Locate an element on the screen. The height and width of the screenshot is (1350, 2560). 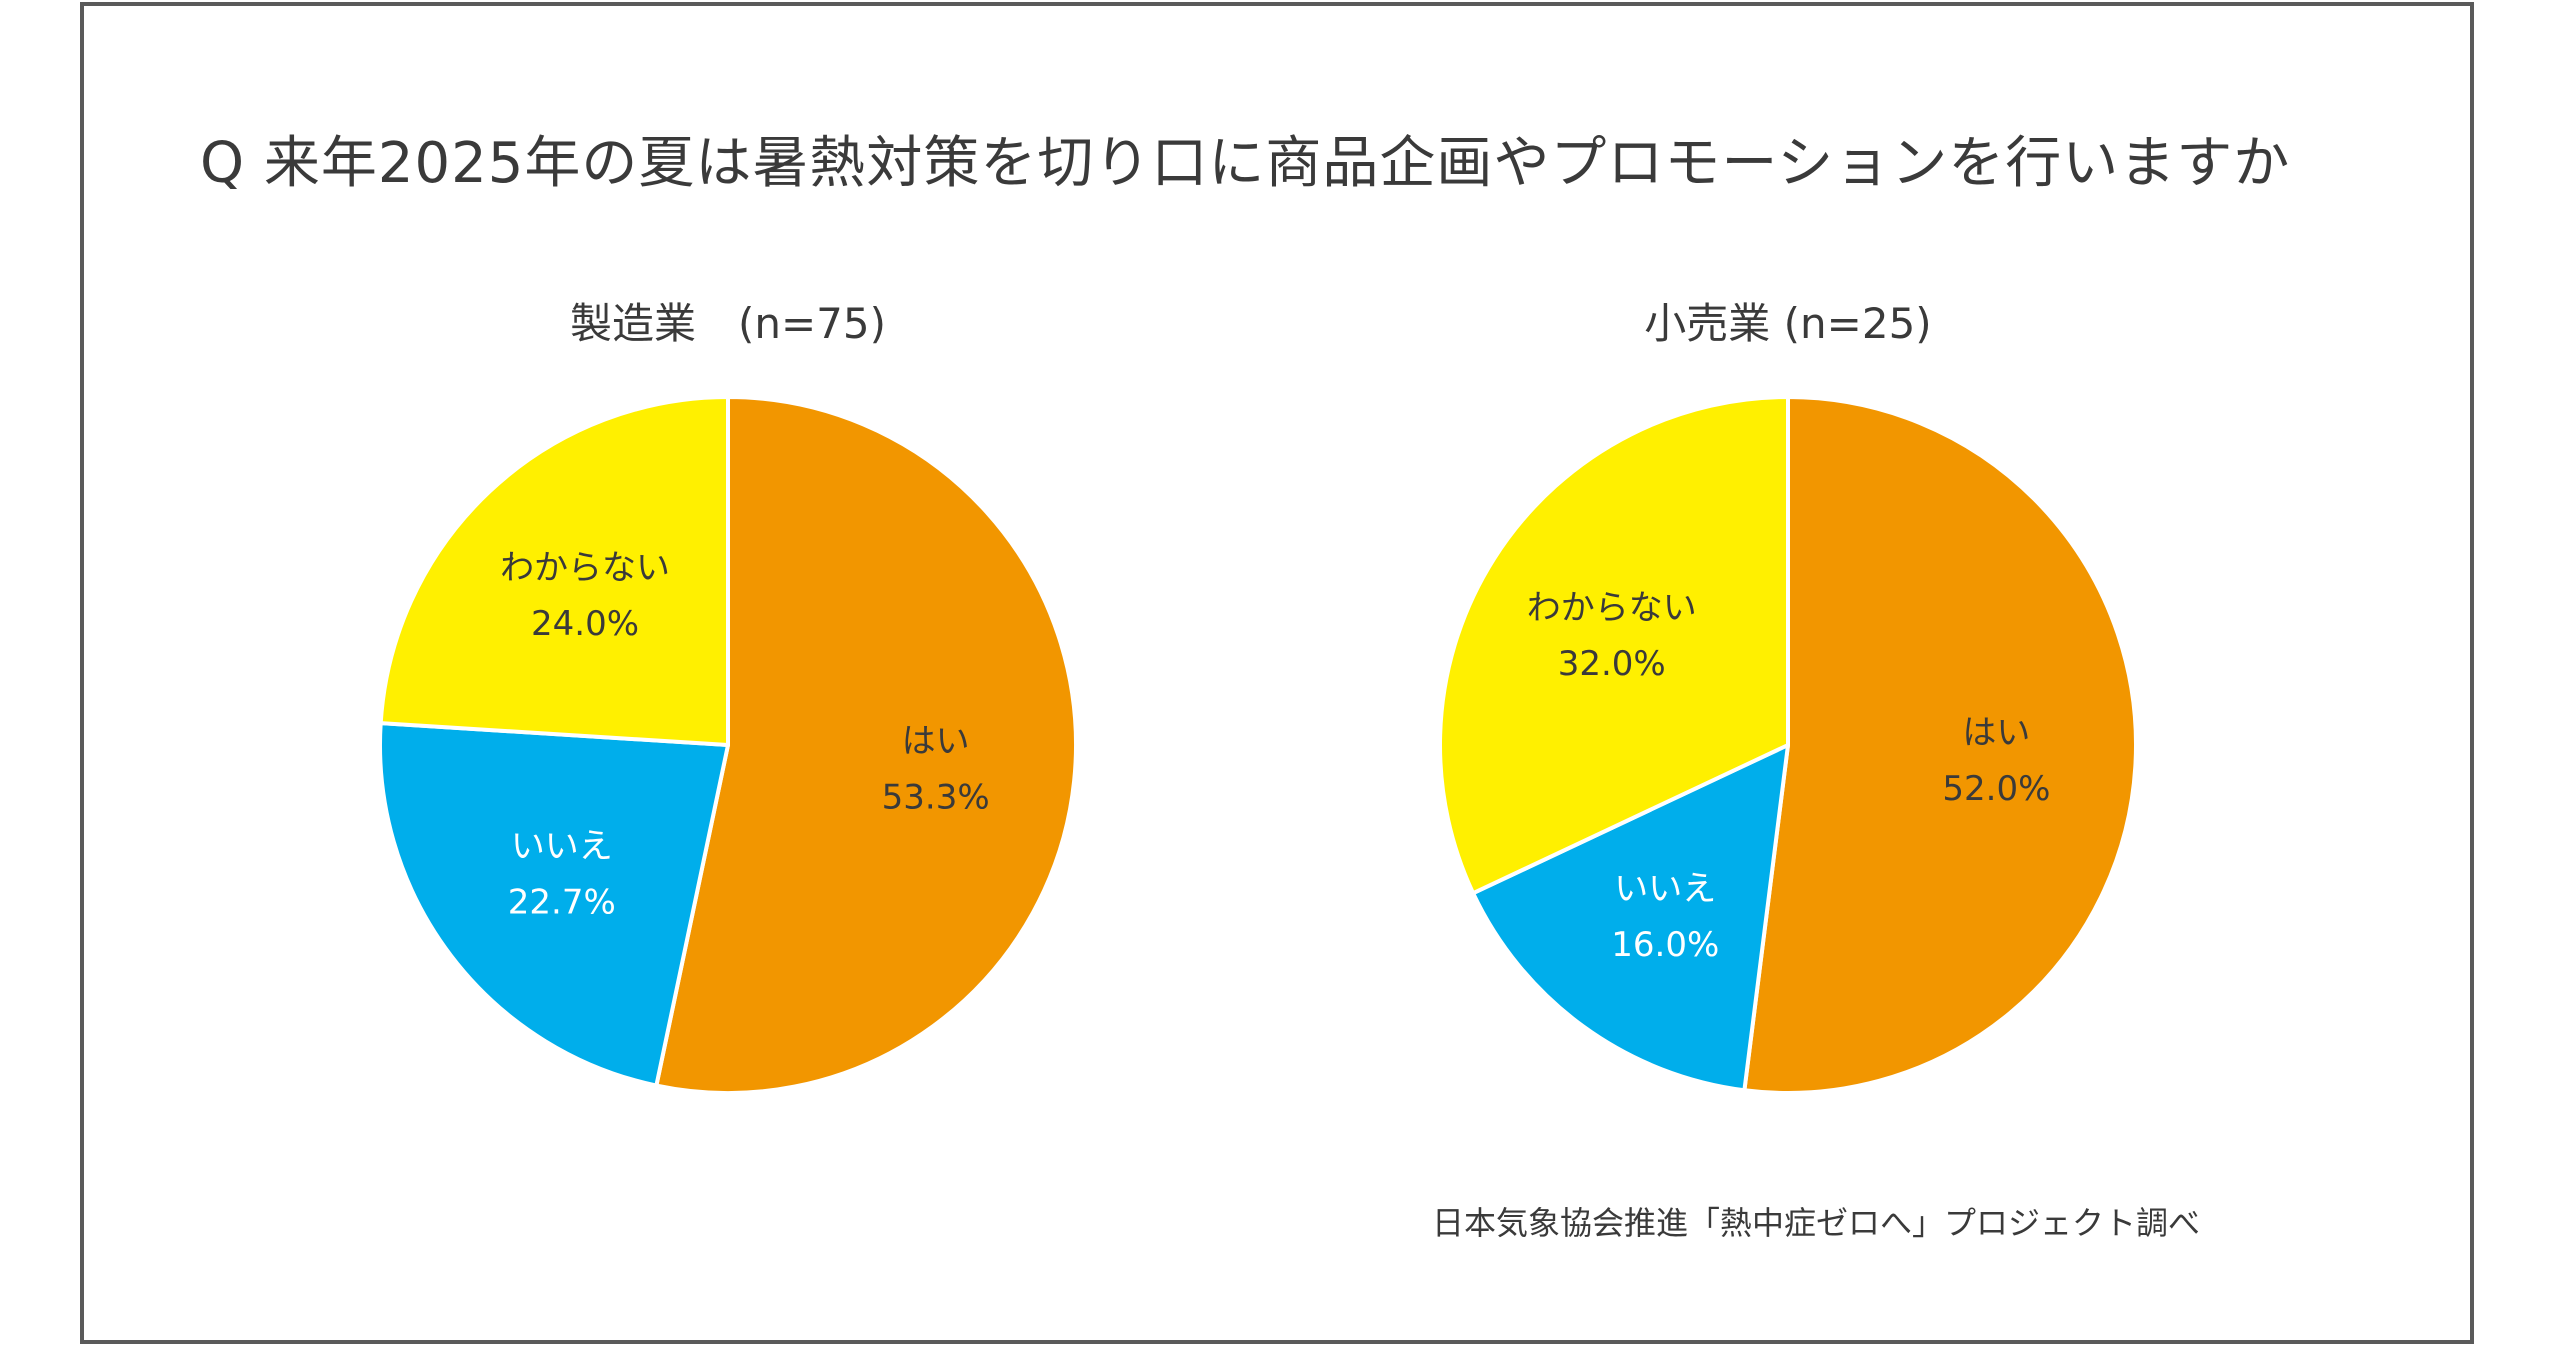
pie-value-retail-2: 32.0% is located at coordinates (1612, 664).